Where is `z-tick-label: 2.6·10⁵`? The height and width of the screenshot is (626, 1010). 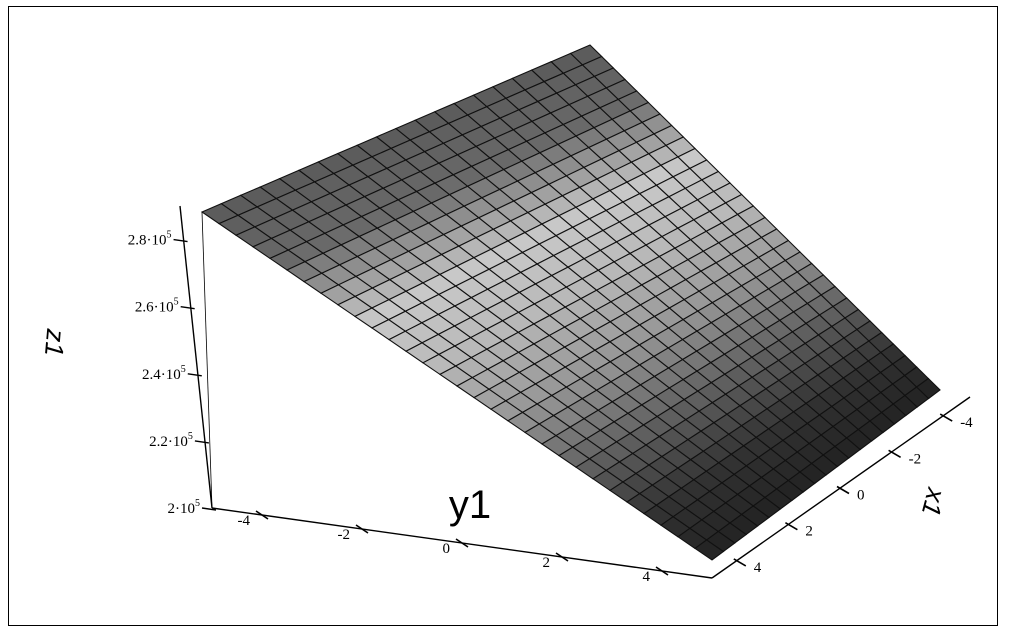
z-tick-label: 2.6·10⁵ is located at coordinates (157, 306).